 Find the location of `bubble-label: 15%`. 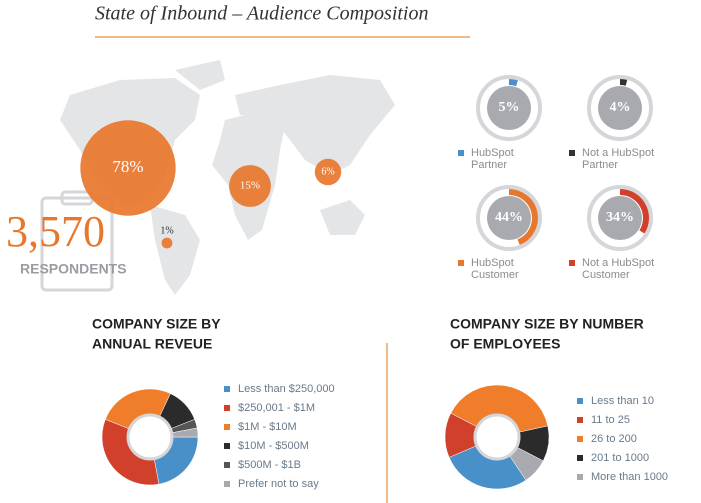

bubble-label: 15% is located at coordinates (250, 186).